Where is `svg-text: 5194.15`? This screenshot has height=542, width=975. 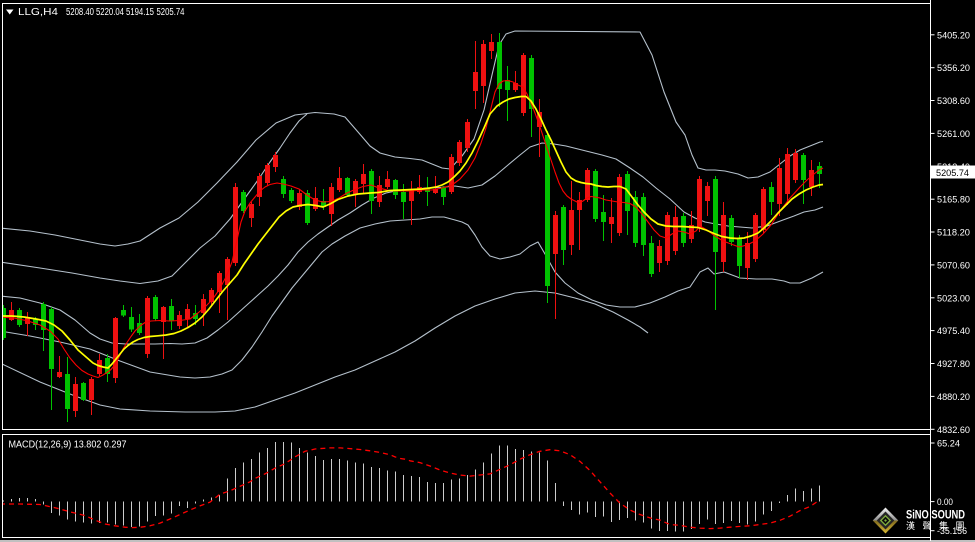 svg-text: 5194.15 is located at coordinates (140, 12).